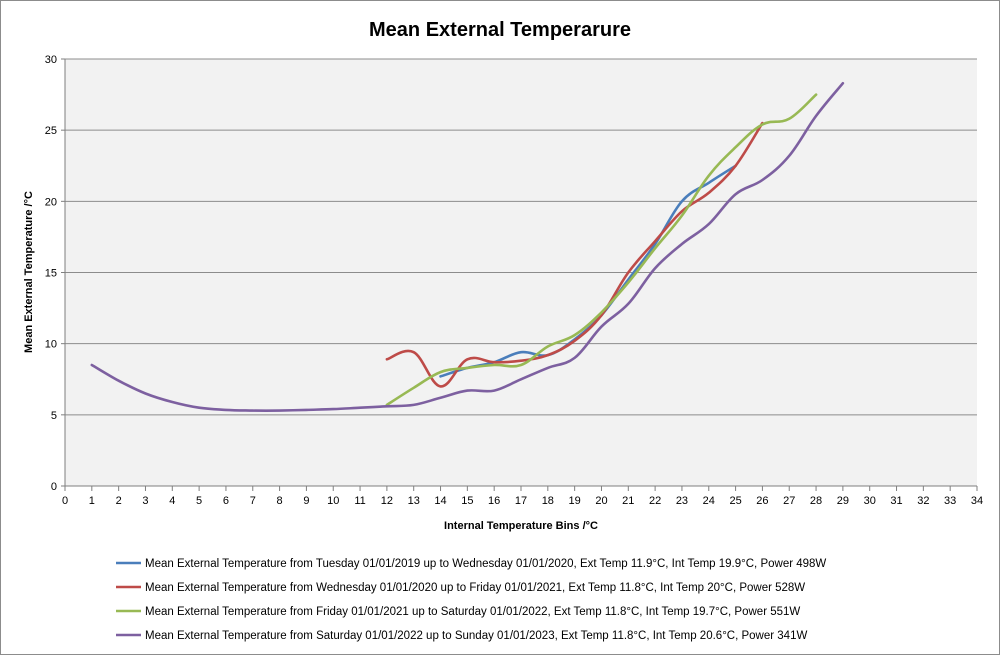  Describe the element at coordinates (494, 501) in the screenshot. I see `x-tick-label: 16` at that location.